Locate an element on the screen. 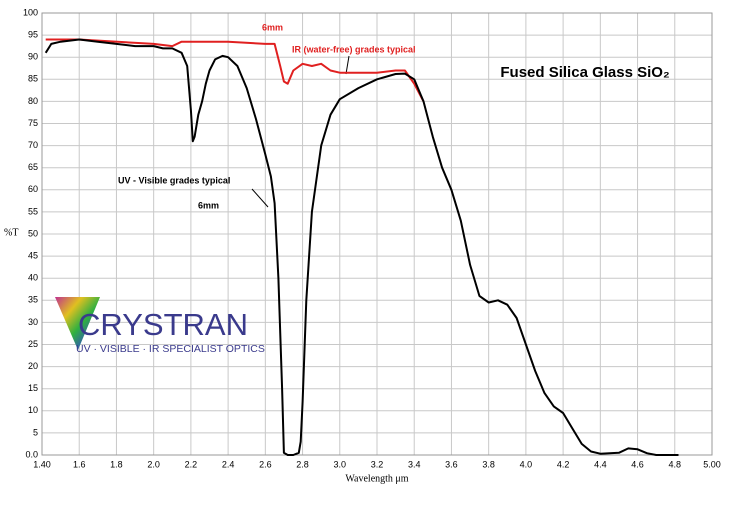 This screenshot has width=738, height=505. y-axis-label: %T is located at coordinates (11, 232).